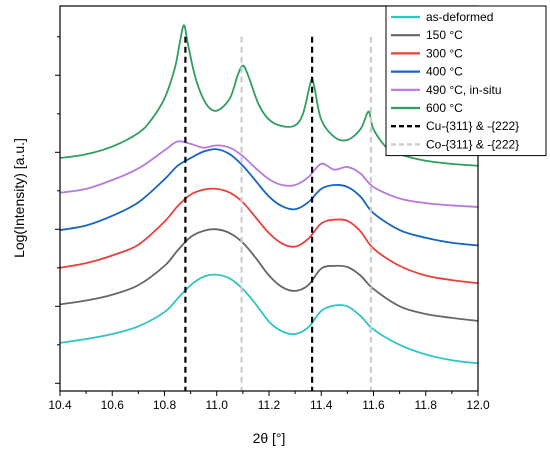  I want to click on legend-label-1: 150 °C, so click(444, 35).